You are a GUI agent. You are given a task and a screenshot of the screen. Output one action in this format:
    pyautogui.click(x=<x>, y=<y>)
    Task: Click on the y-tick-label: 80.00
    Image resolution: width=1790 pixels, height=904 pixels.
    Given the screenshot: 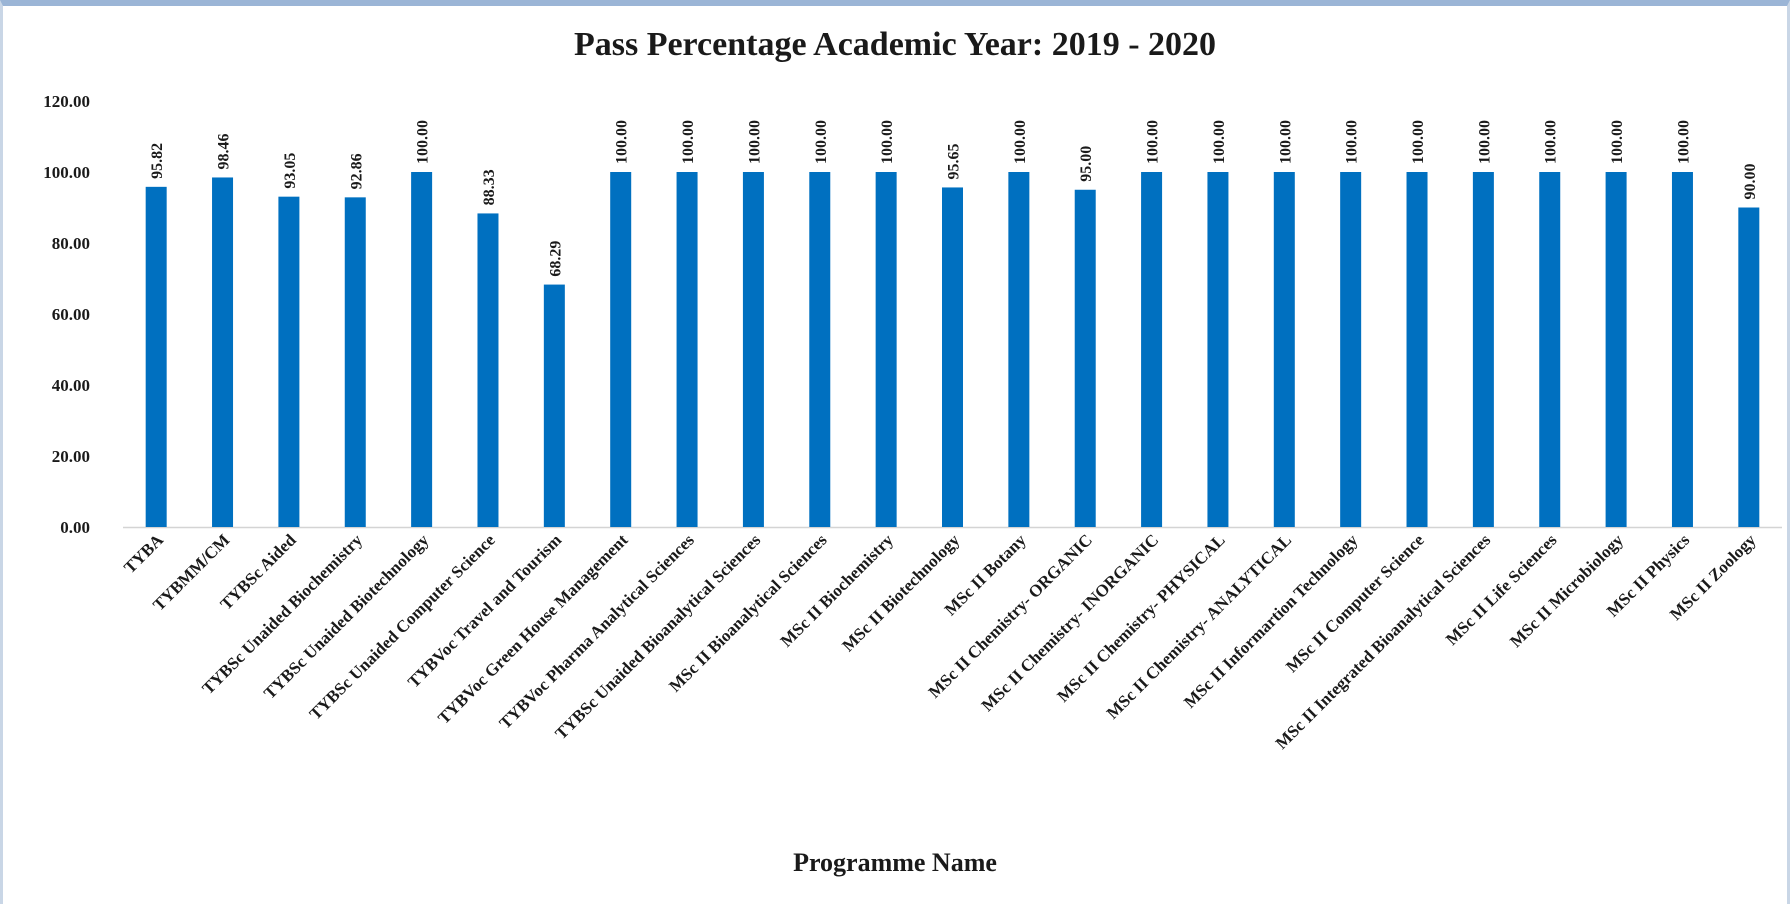 What is the action you would take?
    pyautogui.click(x=71, y=243)
    